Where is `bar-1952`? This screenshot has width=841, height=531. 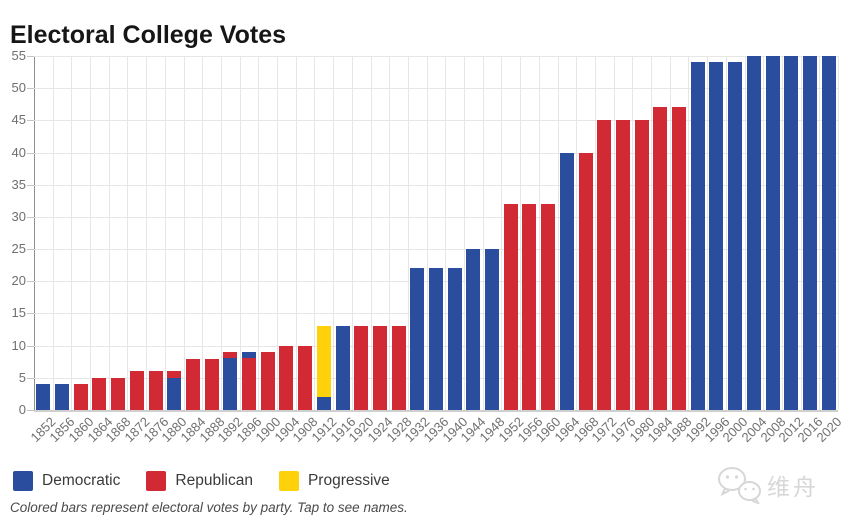 bar-1952 is located at coordinates (510, 307).